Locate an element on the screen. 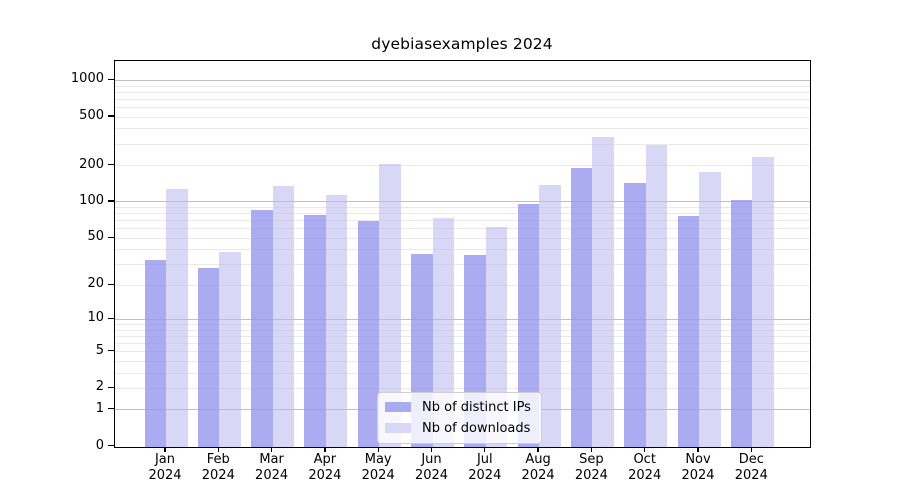  bar-downloads-jul is located at coordinates (496, 337).